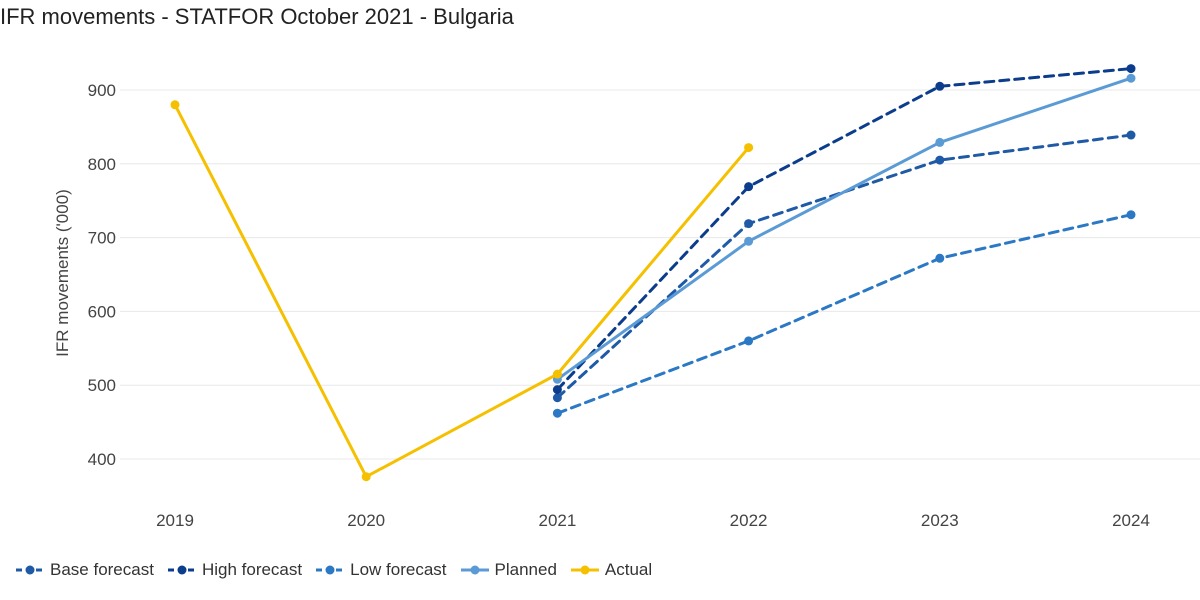 This screenshot has width=1200, height=600. Describe the element at coordinates (557, 520) in the screenshot. I see `x-tick-label: 2021` at that location.